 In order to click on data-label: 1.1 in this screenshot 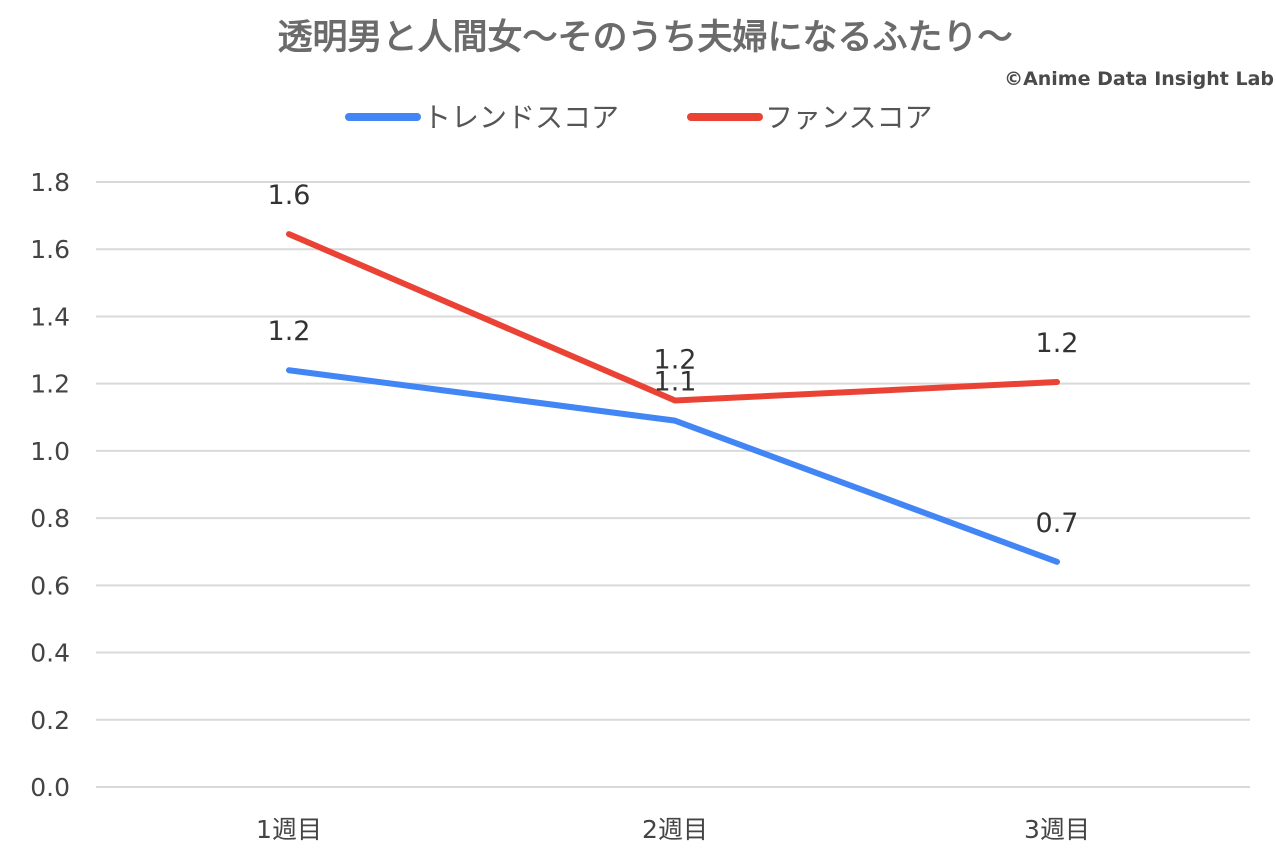, I will do `click(675, 382)`.